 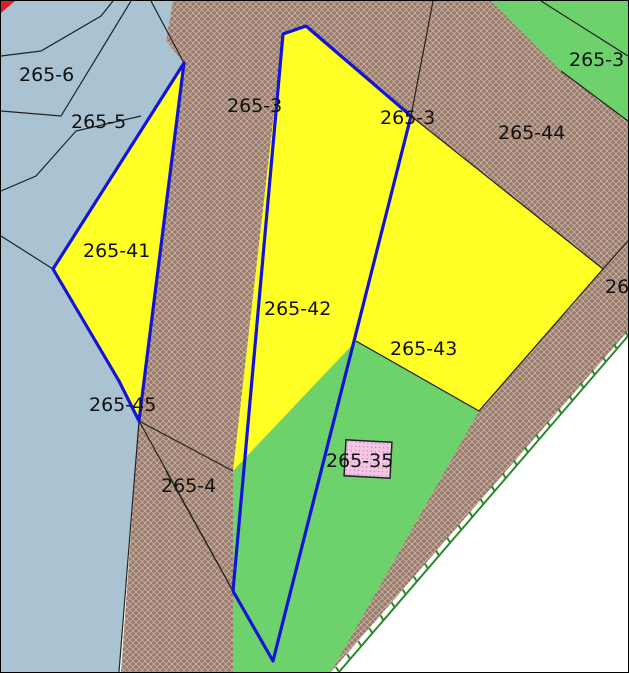 I want to click on label-265-6: 265-6, so click(x=46, y=75).